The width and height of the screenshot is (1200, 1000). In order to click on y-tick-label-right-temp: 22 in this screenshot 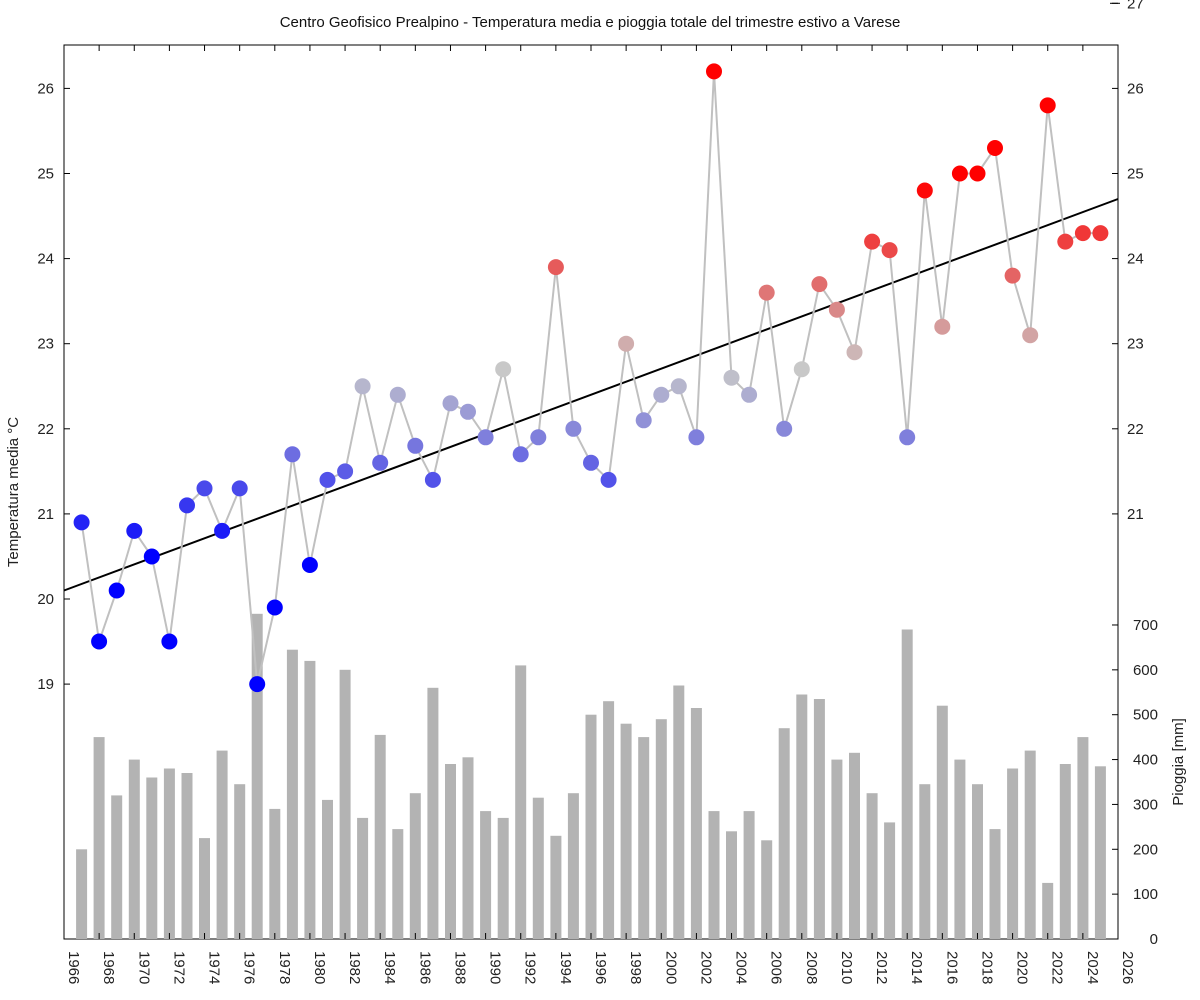, I will do `click(1135, 429)`.